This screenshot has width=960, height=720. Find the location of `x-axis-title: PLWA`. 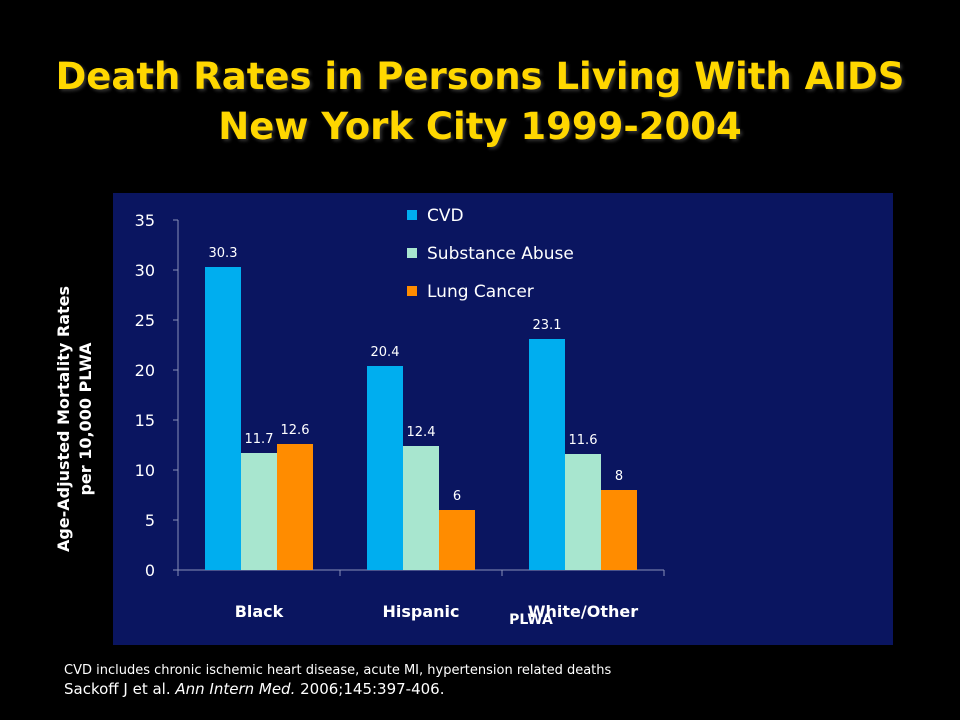

x-axis-title: PLWA is located at coordinates (531, 620).